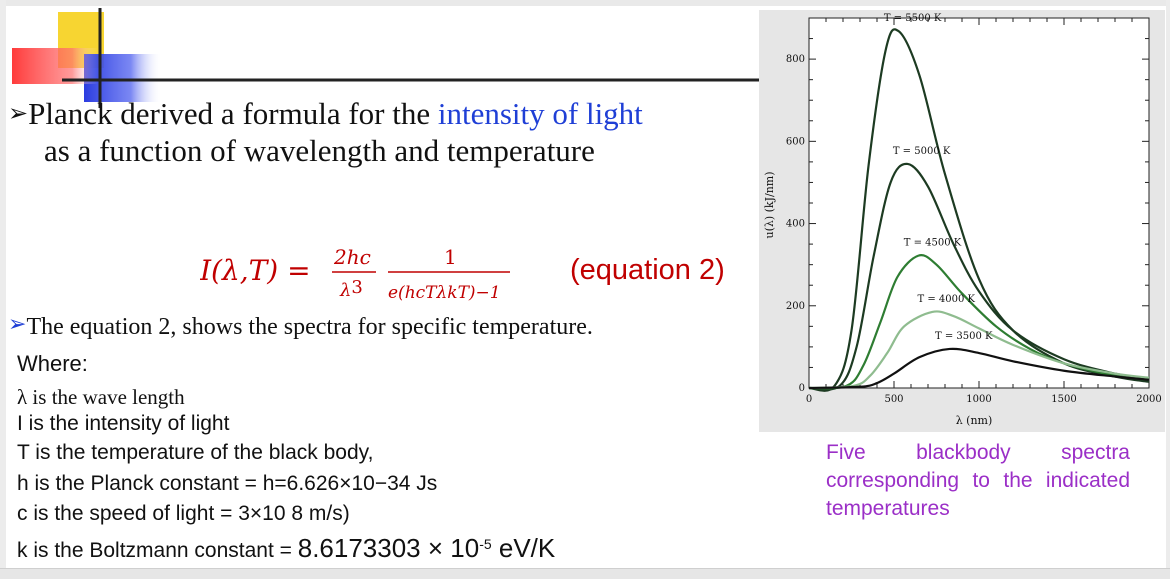 This screenshot has width=1170, height=579. I want to click on planck-formula: I(λ,T) = 2hc λ3 1 e(hcTλkT)−1, so click(355, 274).